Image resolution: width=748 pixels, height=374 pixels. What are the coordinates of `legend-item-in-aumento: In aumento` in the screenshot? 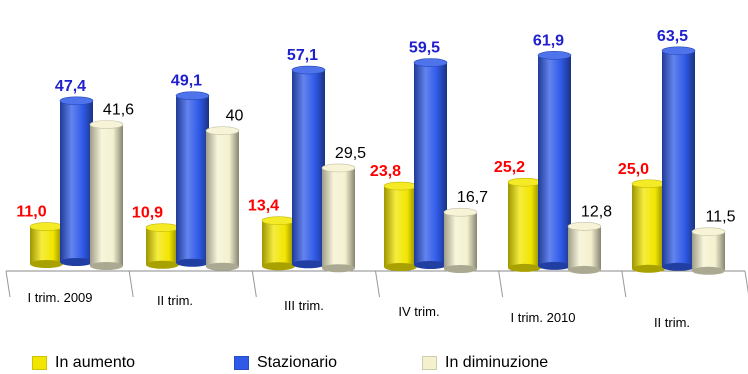 It's located at (83, 363).